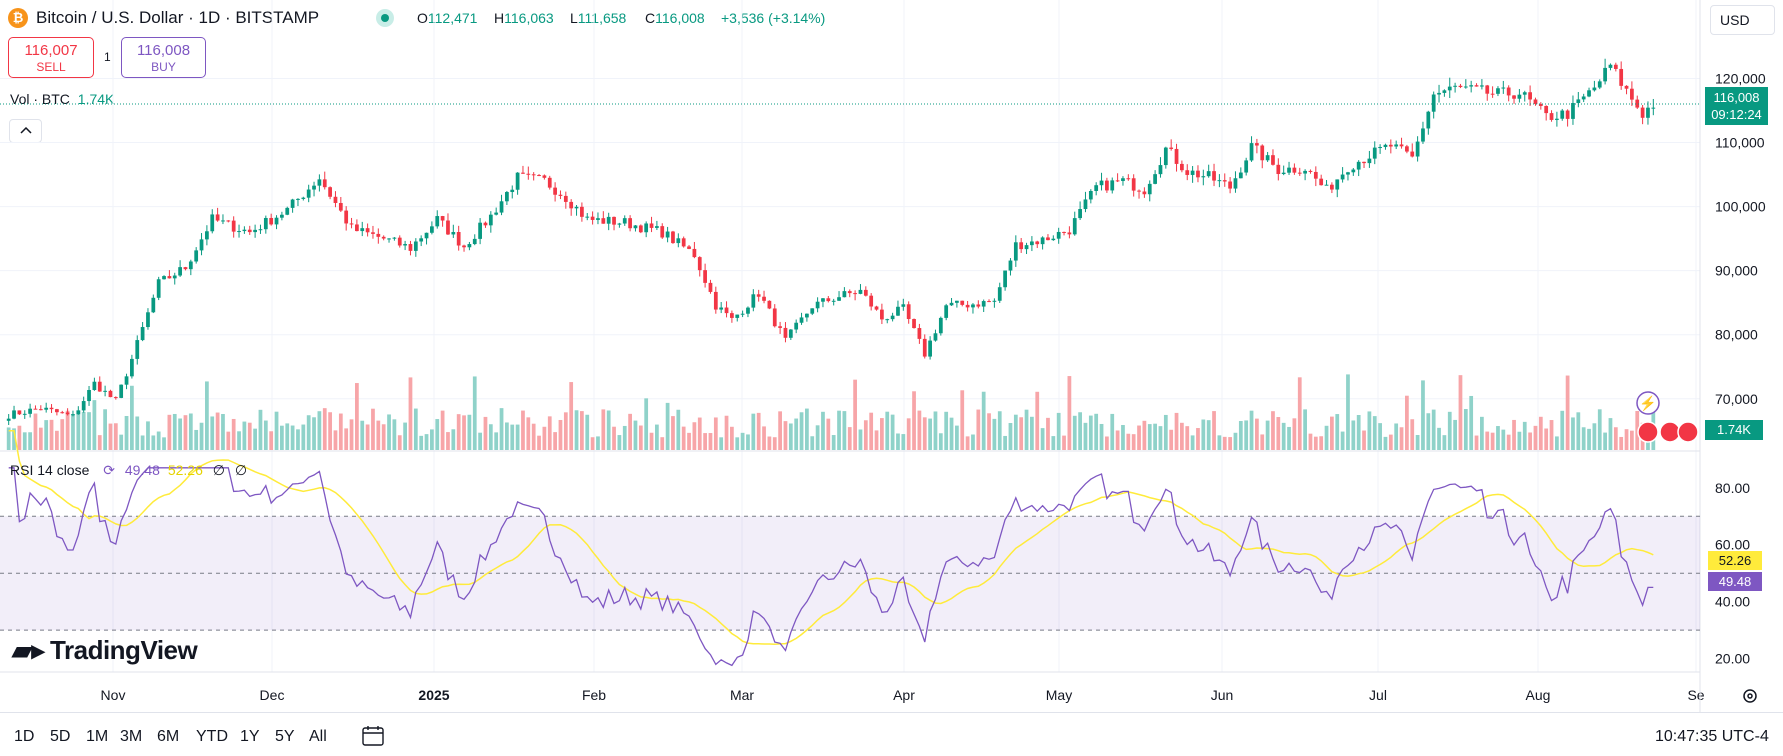 This screenshot has height=756, width=1783. Describe the element at coordinates (131, 736) in the screenshot. I see `timeframe-3m: 3M` at that location.